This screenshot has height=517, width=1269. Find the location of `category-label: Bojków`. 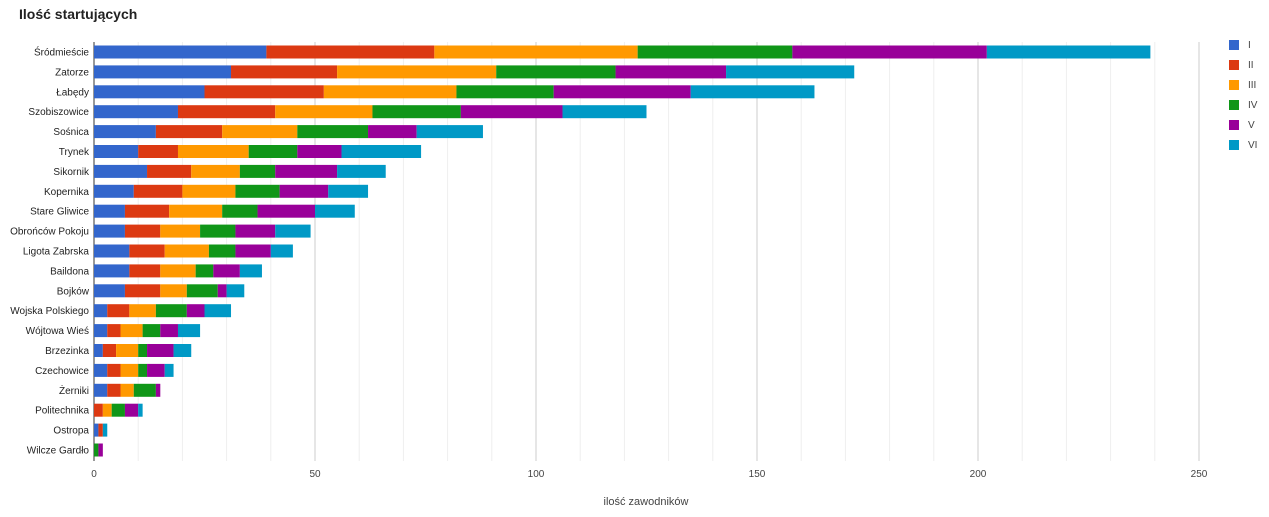

category-label: Bojków is located at coordinates (73, 291).